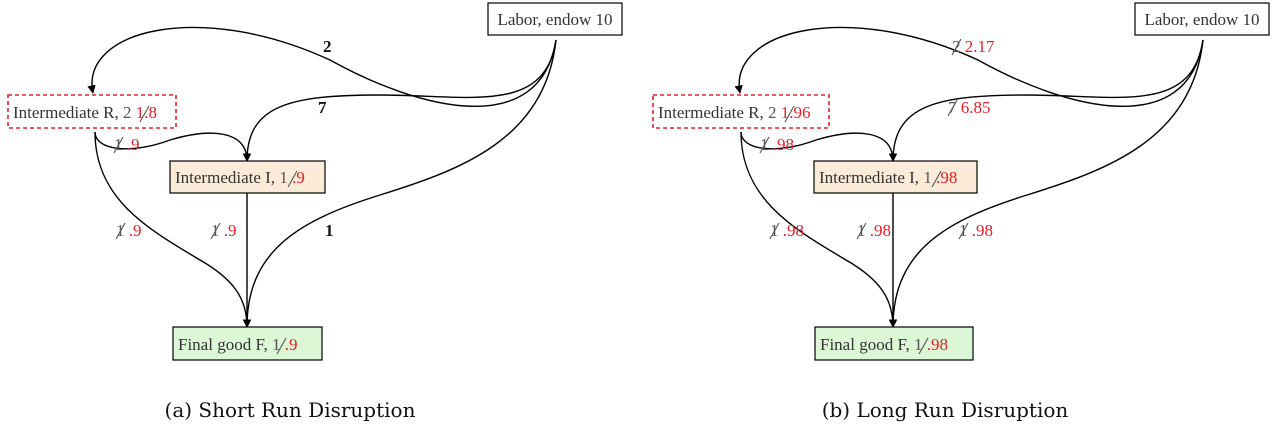 The image size is (1276, 432). Describe the element at coordinates (981, 230) in the screenshot. I see `edge-labor-f-b-new: .98` at that location.